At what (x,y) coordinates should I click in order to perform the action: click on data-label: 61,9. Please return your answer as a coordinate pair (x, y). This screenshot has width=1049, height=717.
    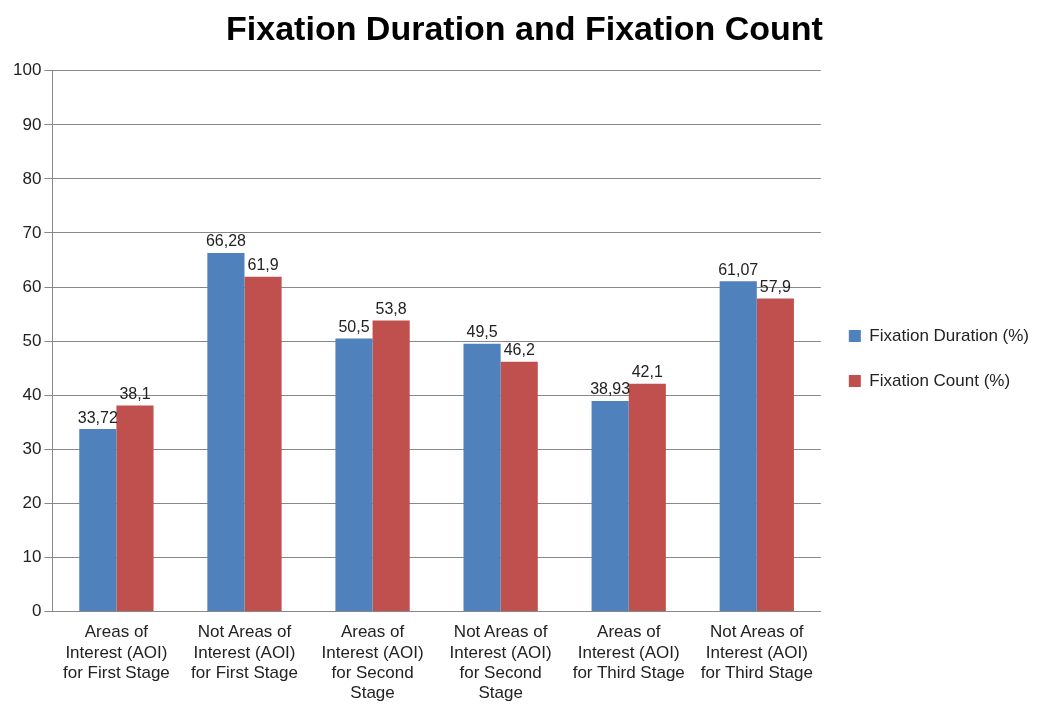
    Looking at the image, I should click on (263, 265).